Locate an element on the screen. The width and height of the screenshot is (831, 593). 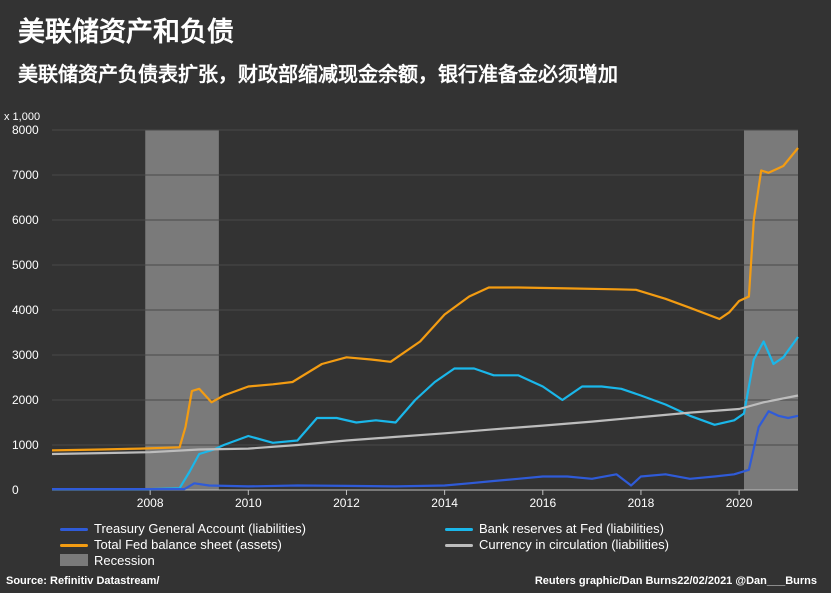
y-tick-label: 7000 is located at coordinates (25, 175).